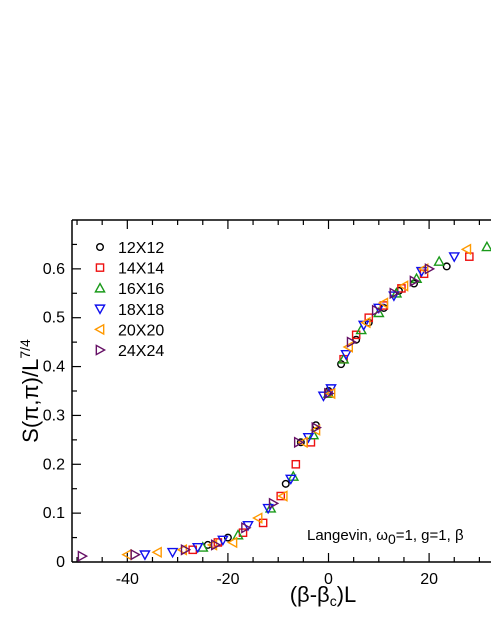 This screenshot has height=635, width=491. What do you see at coordinates (127, 579) in the screenshot?
I see `x-tick-label: -40` at bounding box center [127, 579].